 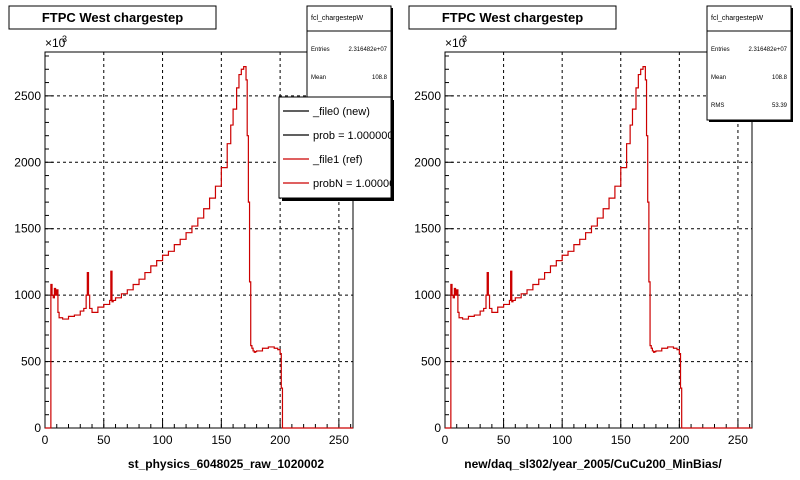 What do you see at coordinates (717, 106) in the screenshot?
I see `stats-row-label: RMS` at bounding box center [717, 106].